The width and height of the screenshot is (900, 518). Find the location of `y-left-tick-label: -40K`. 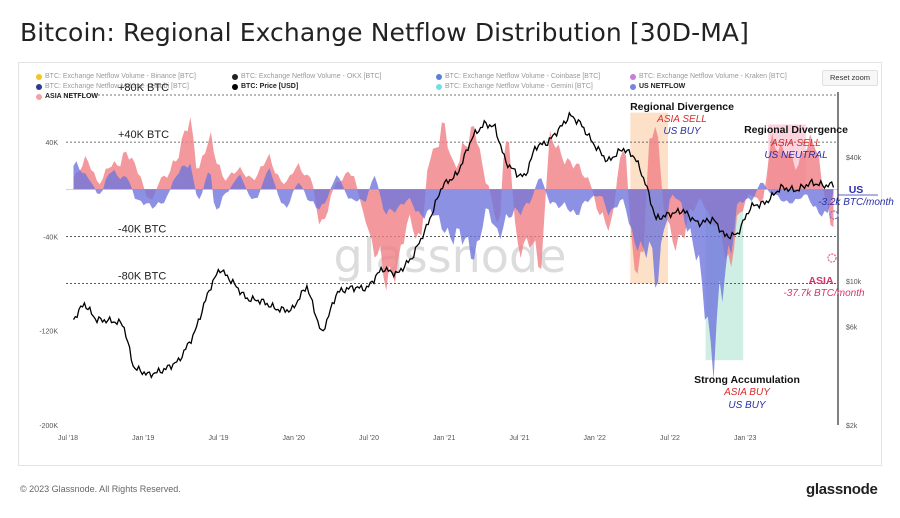

y-left-tick-label: -40K is located at coordinates (50, 237).